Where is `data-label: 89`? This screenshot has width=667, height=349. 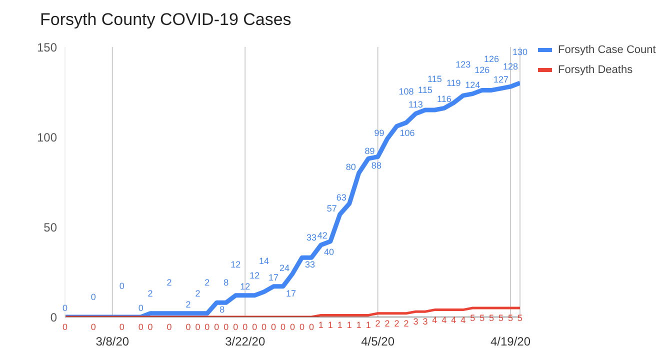
data-label: 89 is located at coordinates (369, 151).